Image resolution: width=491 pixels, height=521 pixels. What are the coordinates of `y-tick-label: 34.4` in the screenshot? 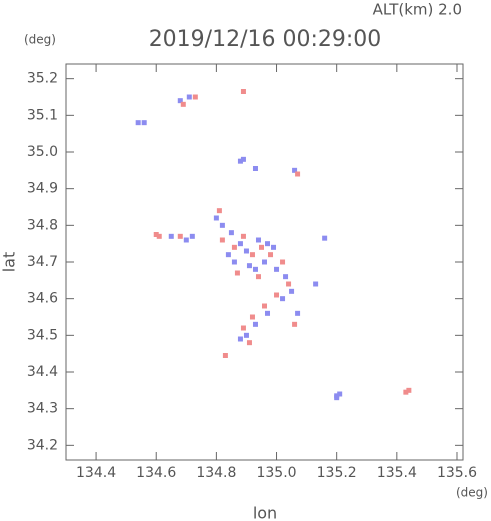 It's located at (42, 372).